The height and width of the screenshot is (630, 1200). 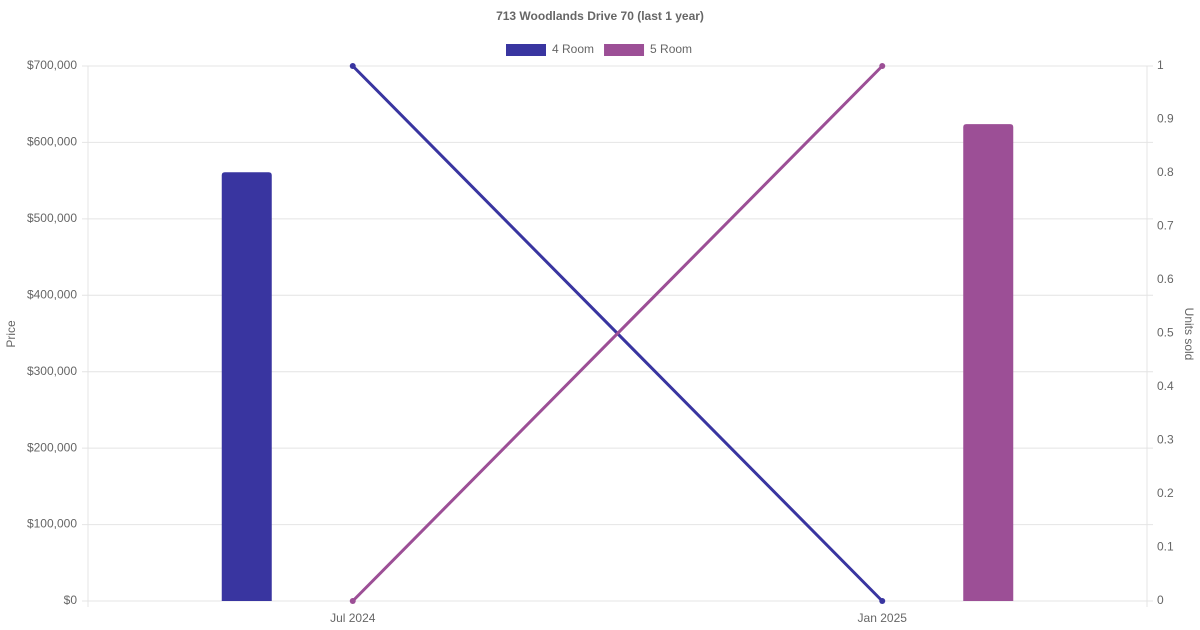 What do you see at coordinates (1165, 279) in the screenshot?
I see `y2-tick-label: 0.6` at bounding box center [1165, 279].